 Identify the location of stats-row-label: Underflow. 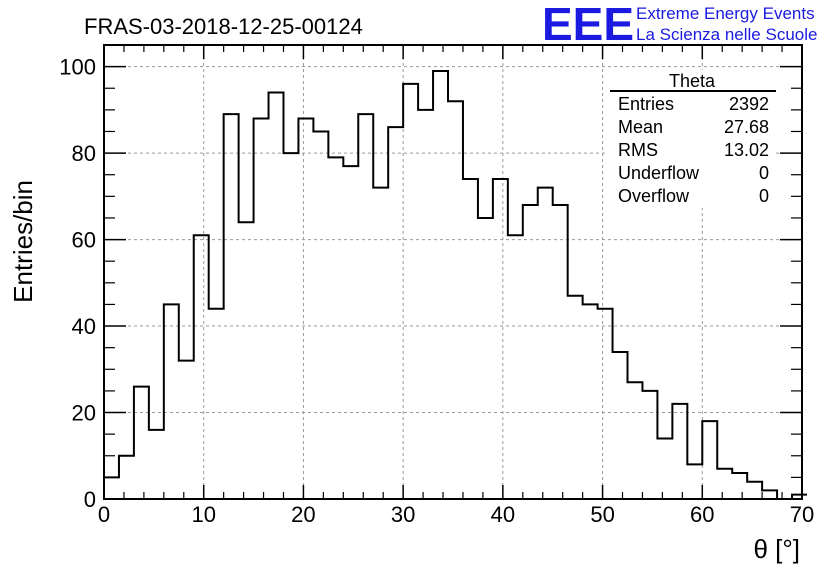
(659, 173).